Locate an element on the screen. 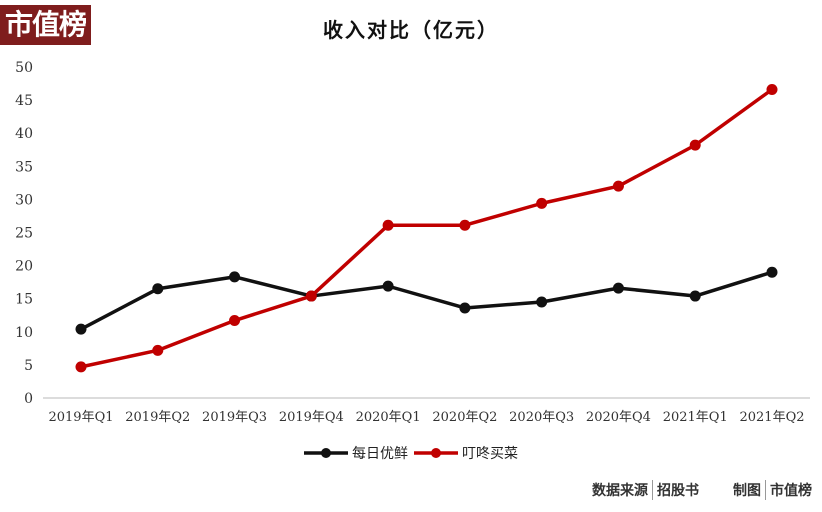 This screenshot has height=512, width=822. chart-title: 收入对比（亿元） is located at coordinates (411, 30).